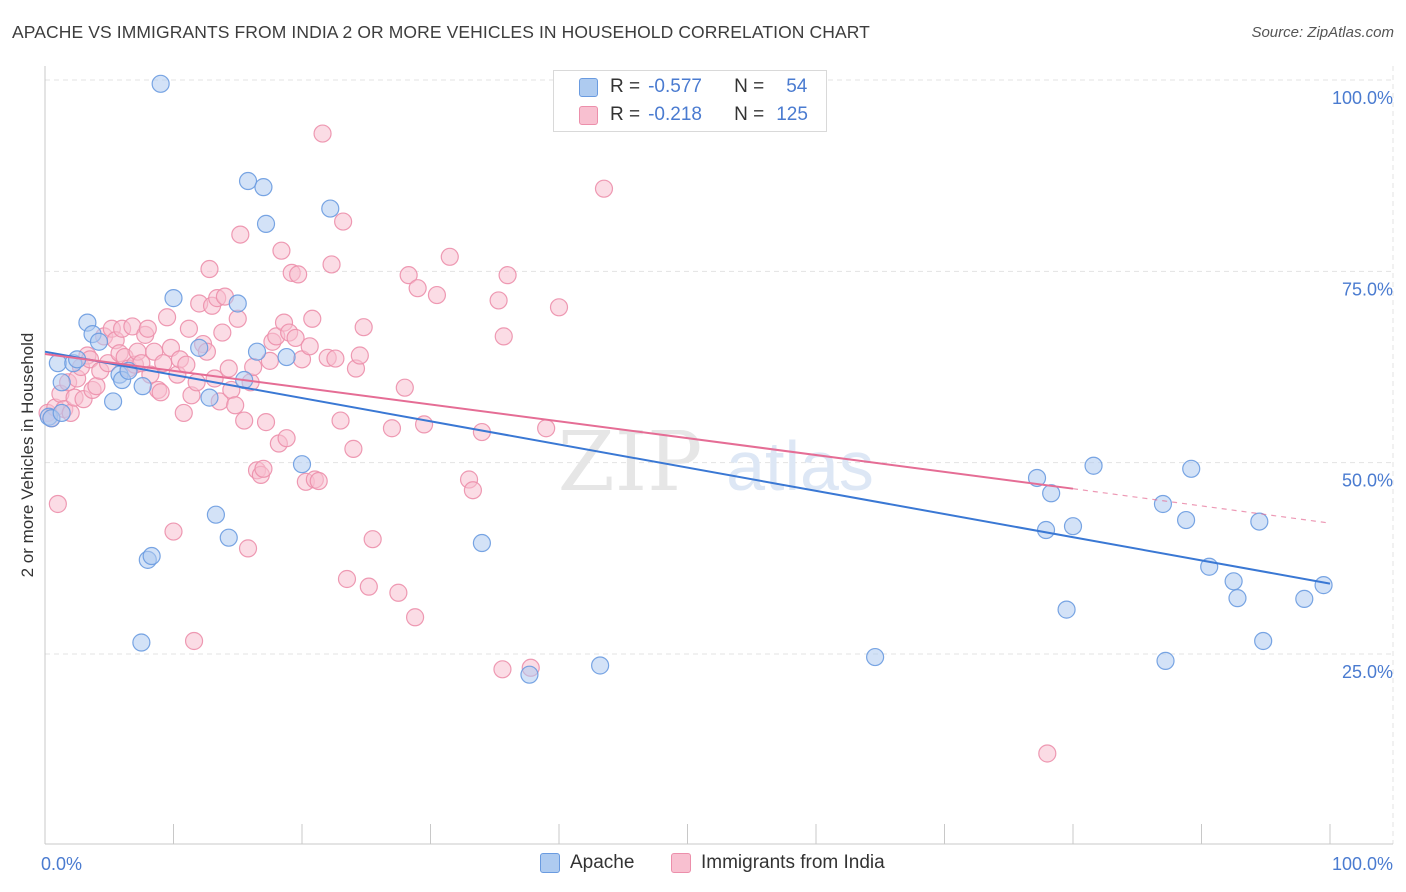 The height and width of the screenshot is (892, 1406). I want to click on correlation-legend: R = -0.577 N = 54 R = -0.218 N = 125, so click(690, 101).